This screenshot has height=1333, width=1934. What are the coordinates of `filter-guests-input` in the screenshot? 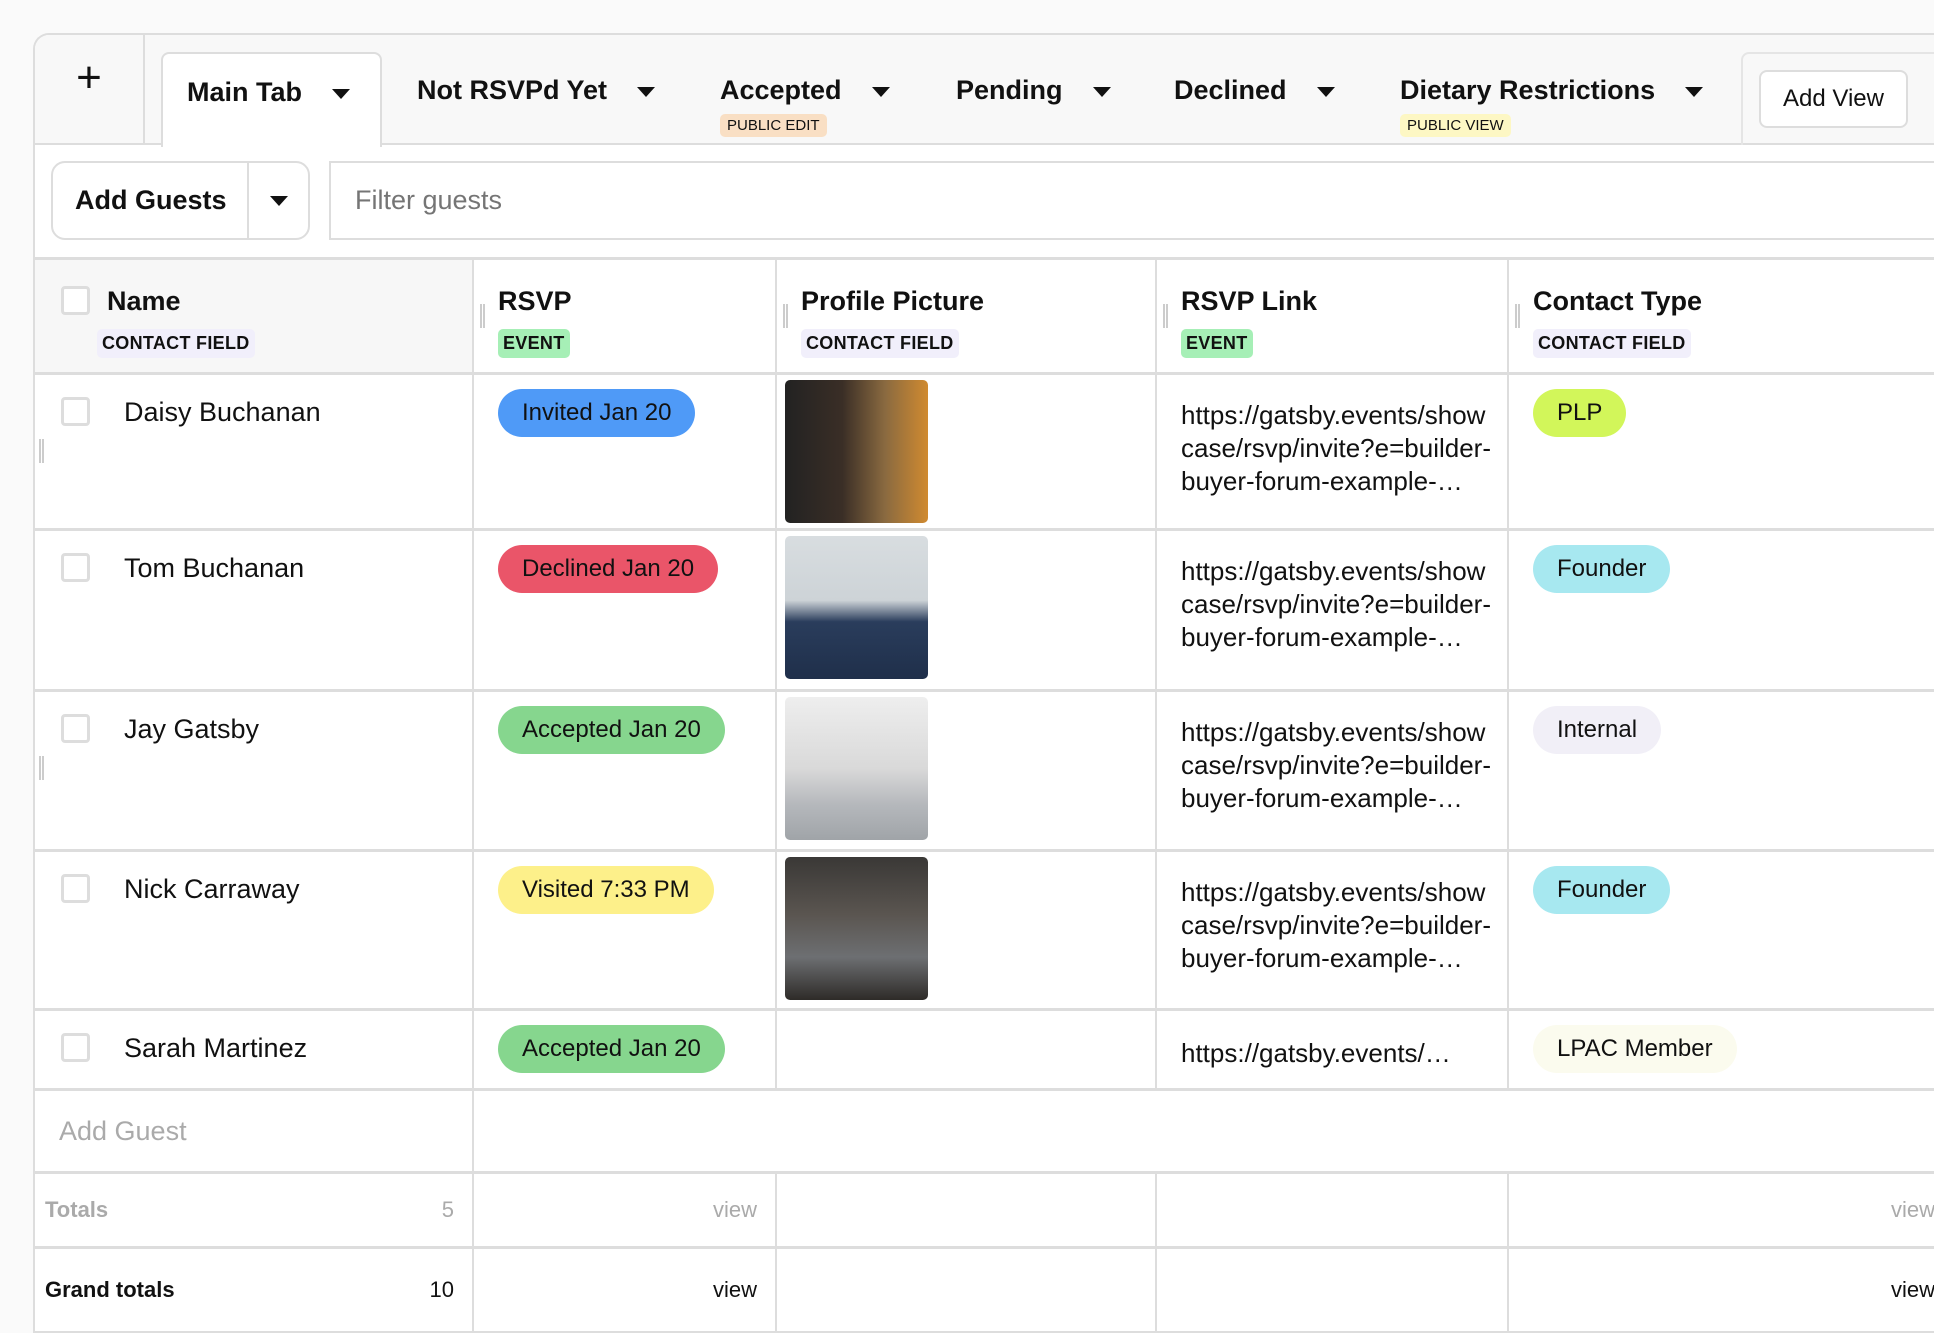 It's located at (1131, 200).